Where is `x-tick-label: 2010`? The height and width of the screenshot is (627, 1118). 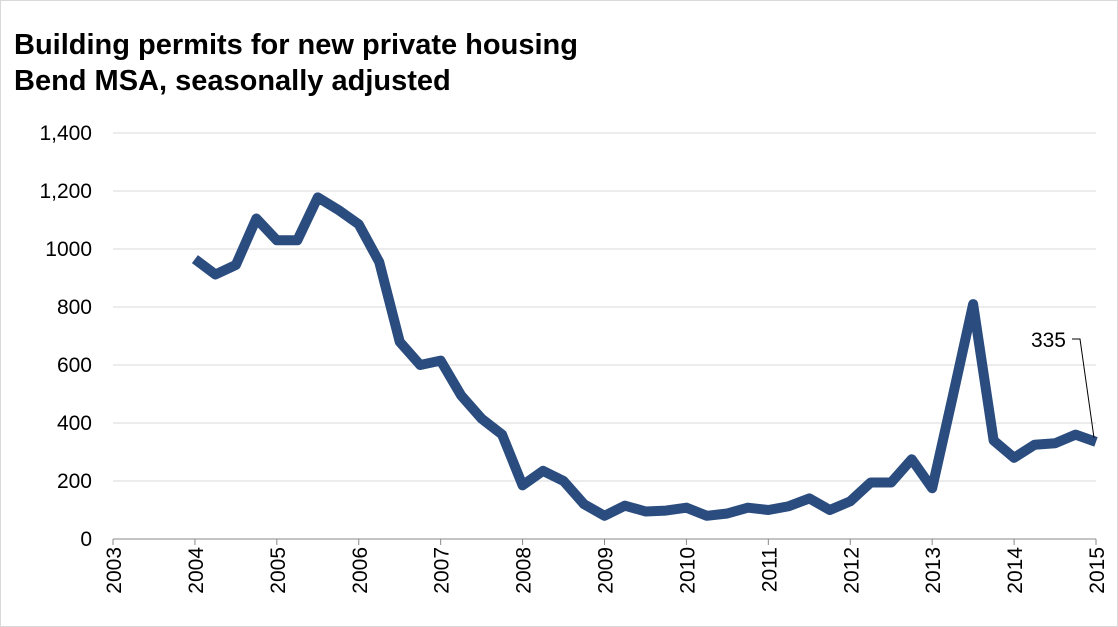
x-tick-label: 2010 is located at coordinates (687, 570).